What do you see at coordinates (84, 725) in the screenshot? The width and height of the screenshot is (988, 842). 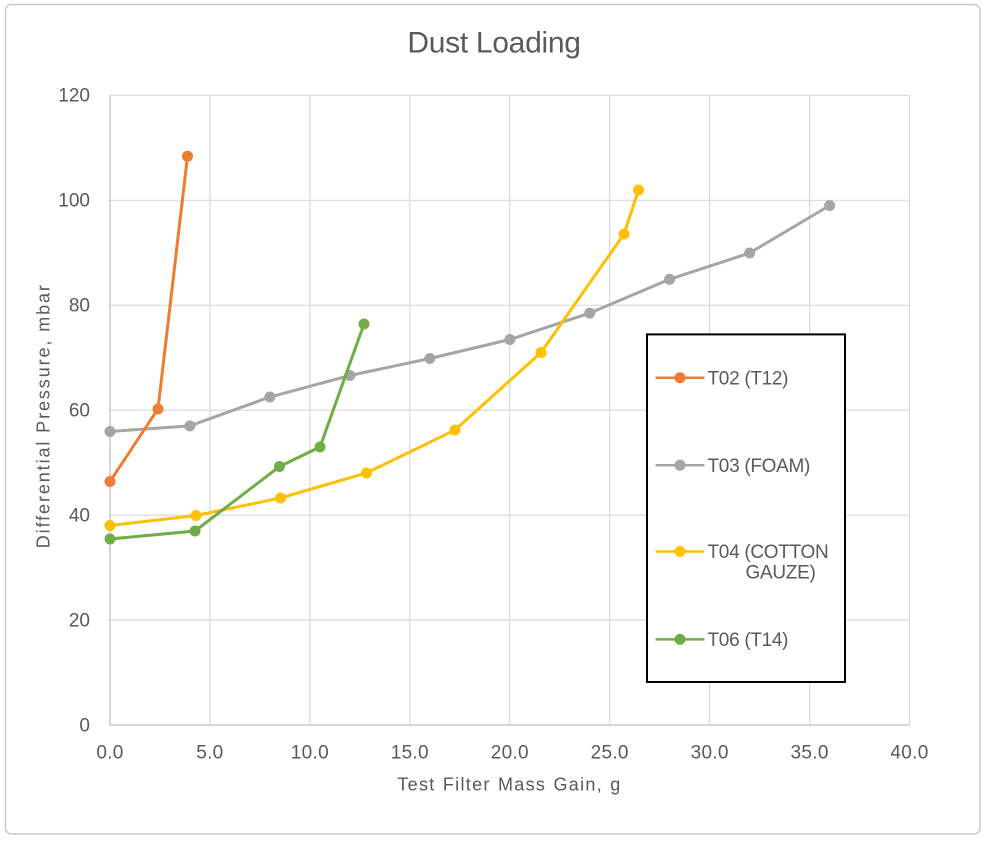 I see `svg-text: 0` at bounding box center [84, 725].